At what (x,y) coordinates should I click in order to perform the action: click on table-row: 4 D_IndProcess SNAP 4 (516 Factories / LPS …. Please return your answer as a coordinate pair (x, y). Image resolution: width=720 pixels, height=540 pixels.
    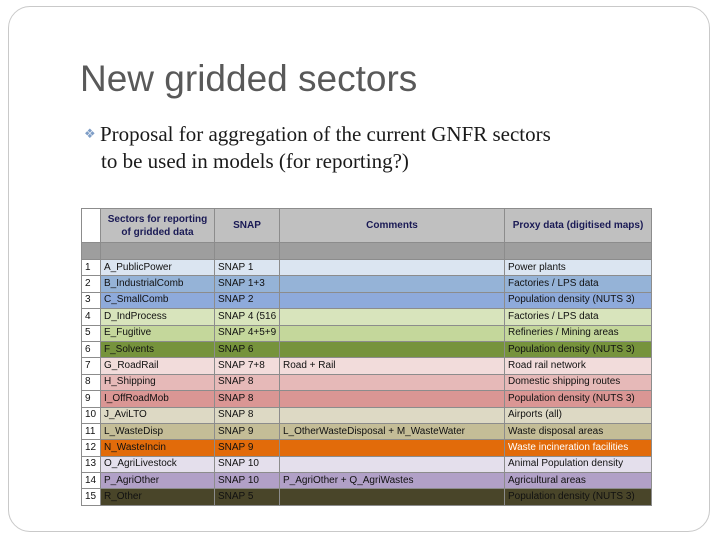
    Looking at the image, I should click on (366, 317).